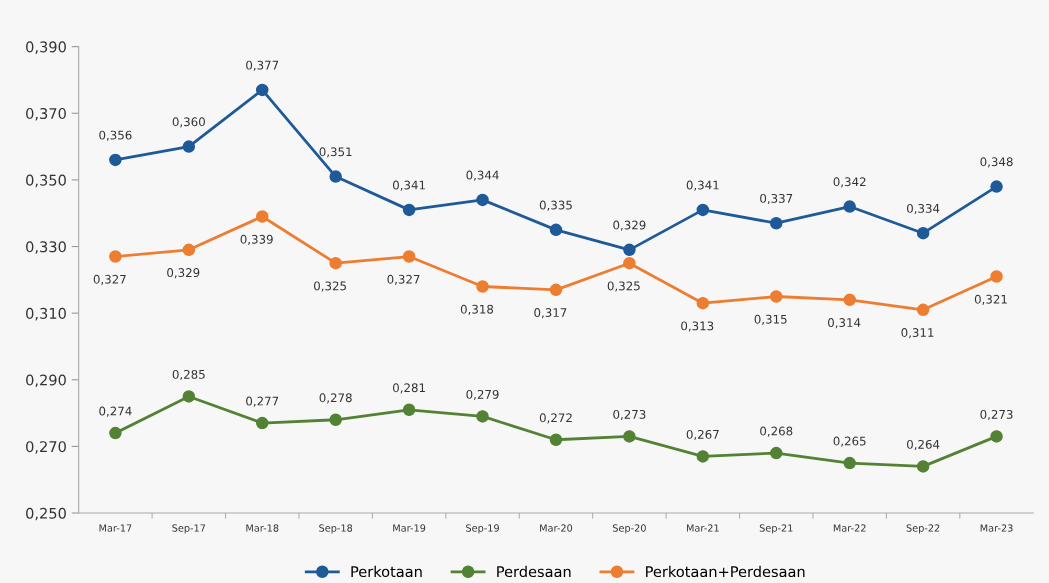  I want to click on data-label: 0,318, so click(477, 309).